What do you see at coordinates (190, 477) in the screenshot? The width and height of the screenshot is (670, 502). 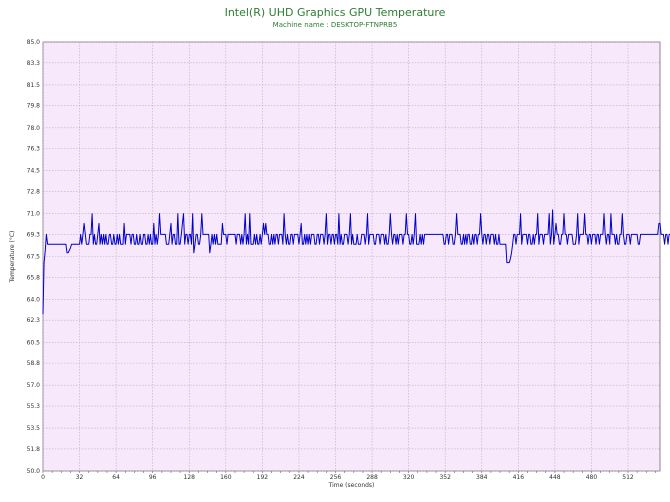 I see `x-tick-label: 128` at bounding box center [190, 477].